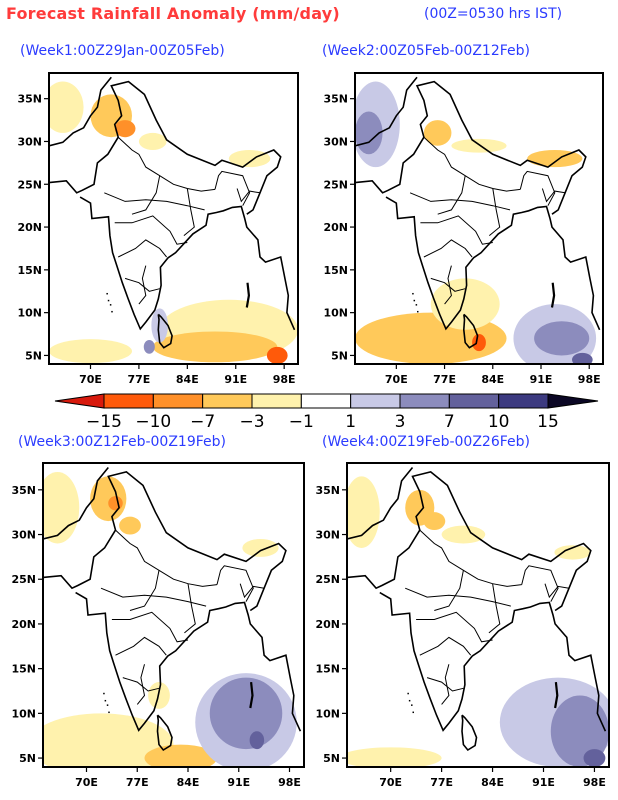  Describe the element at coordinates (326, 412) in the screenshot. I see `colorbar: −15 −10 −7 −3 −1 1 3 7 10 15` at that location.